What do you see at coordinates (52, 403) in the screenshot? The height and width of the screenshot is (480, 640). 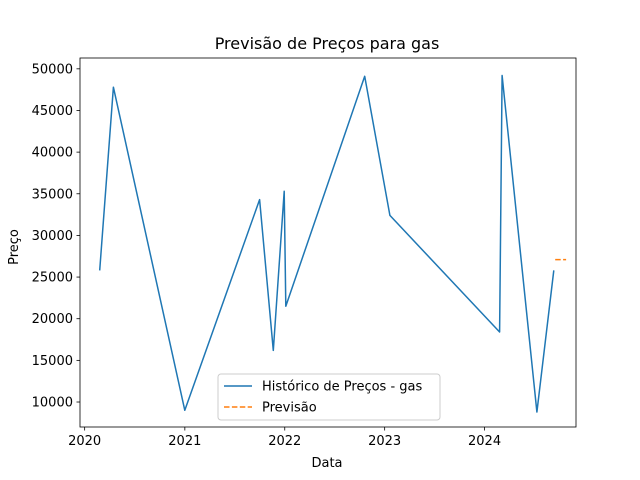 I see `y-tick-label: 10000` at bounding box center [52, 403].